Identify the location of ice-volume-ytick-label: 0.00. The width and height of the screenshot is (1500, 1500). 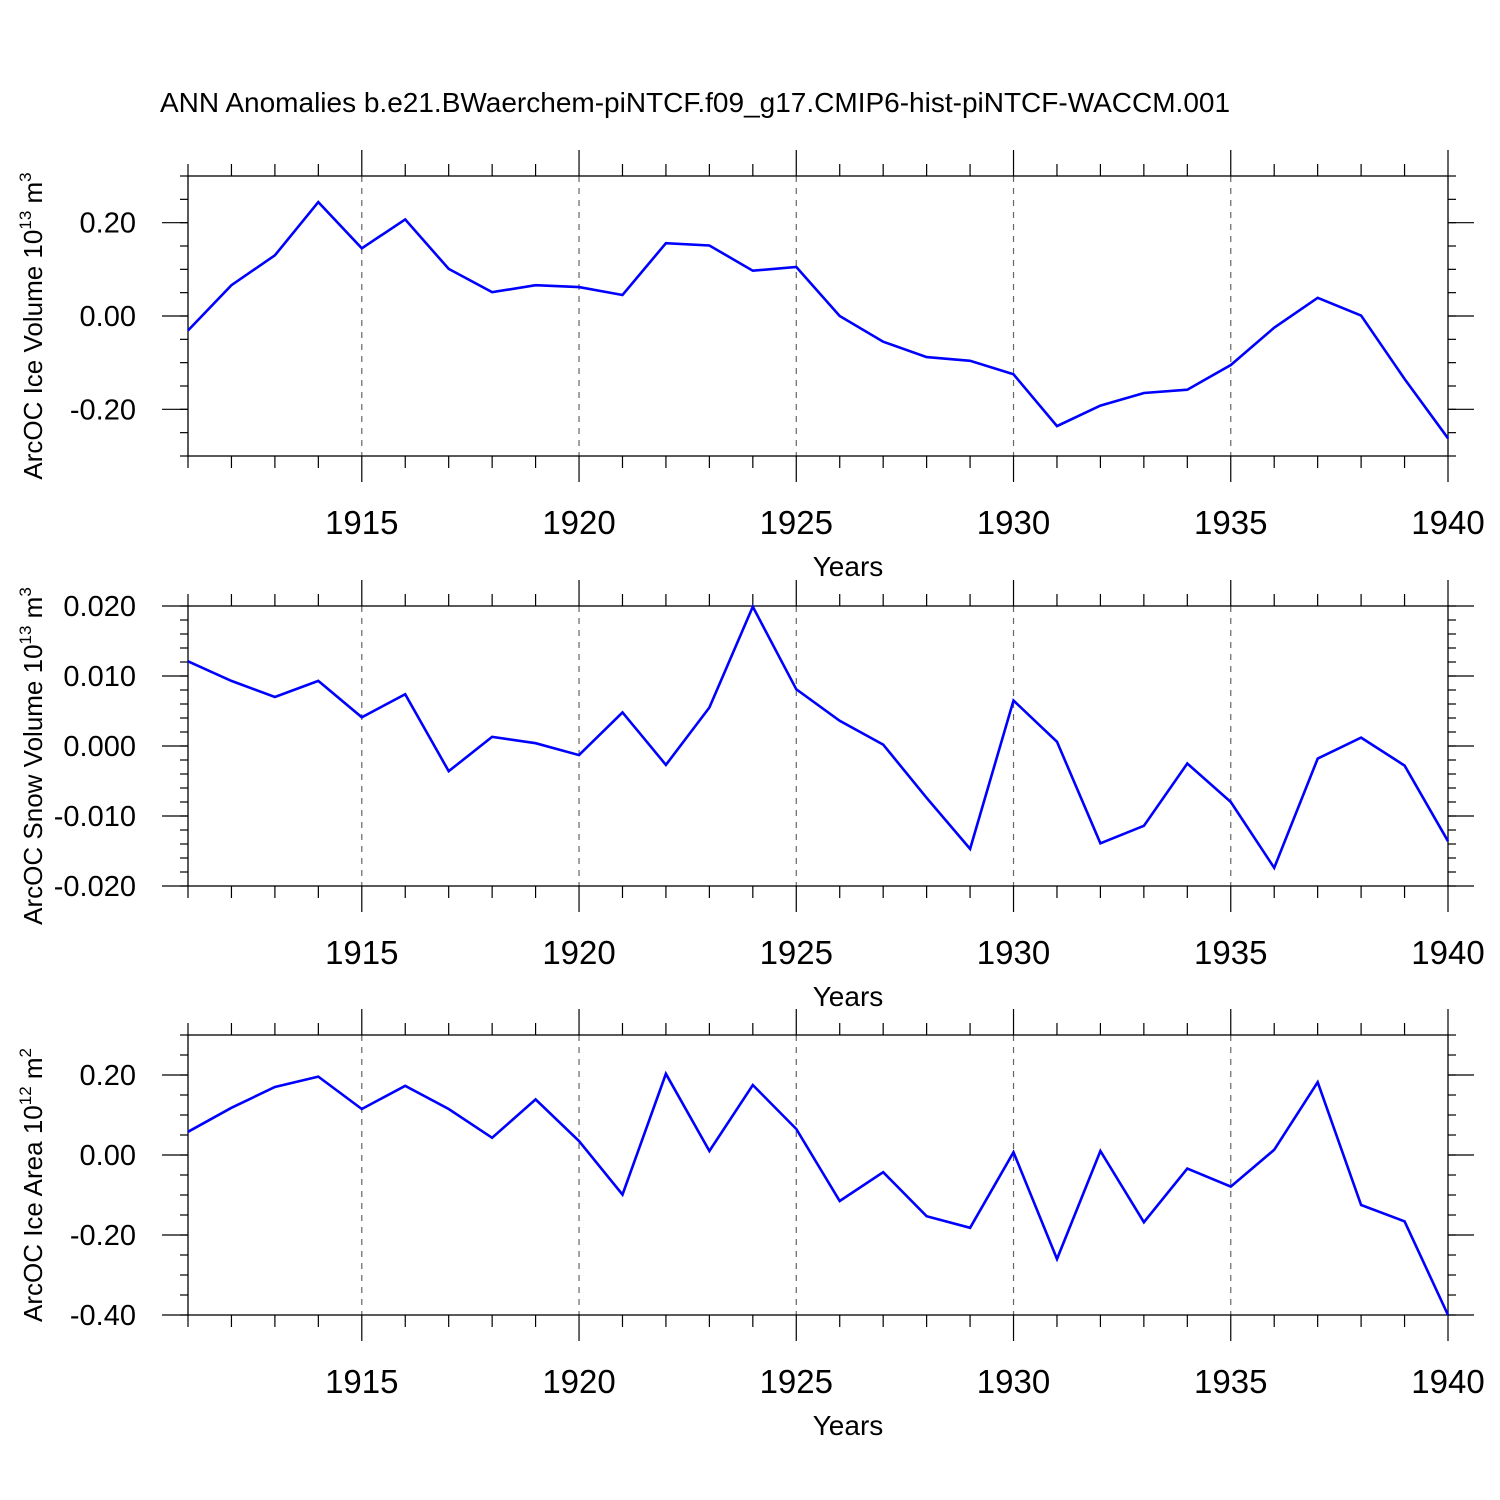
(108, 317).